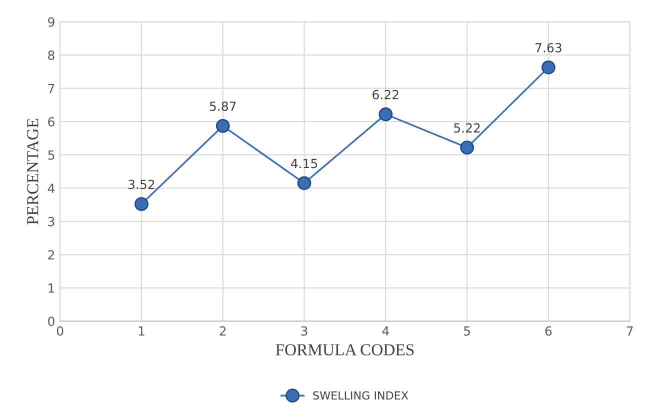  What do you see at coordinates (51, 288) in the screenshot?
I see `y-tick-label: 1` at bounding box center [51, 288].